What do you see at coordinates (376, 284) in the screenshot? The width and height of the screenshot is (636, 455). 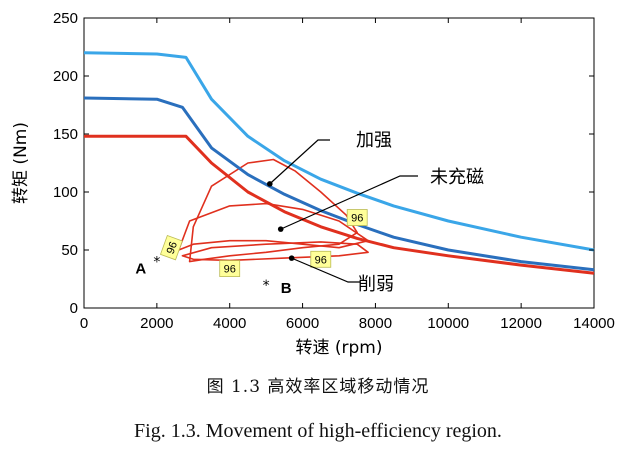 I see `annotation-label: 削弱` at bounding box center [376, 284].